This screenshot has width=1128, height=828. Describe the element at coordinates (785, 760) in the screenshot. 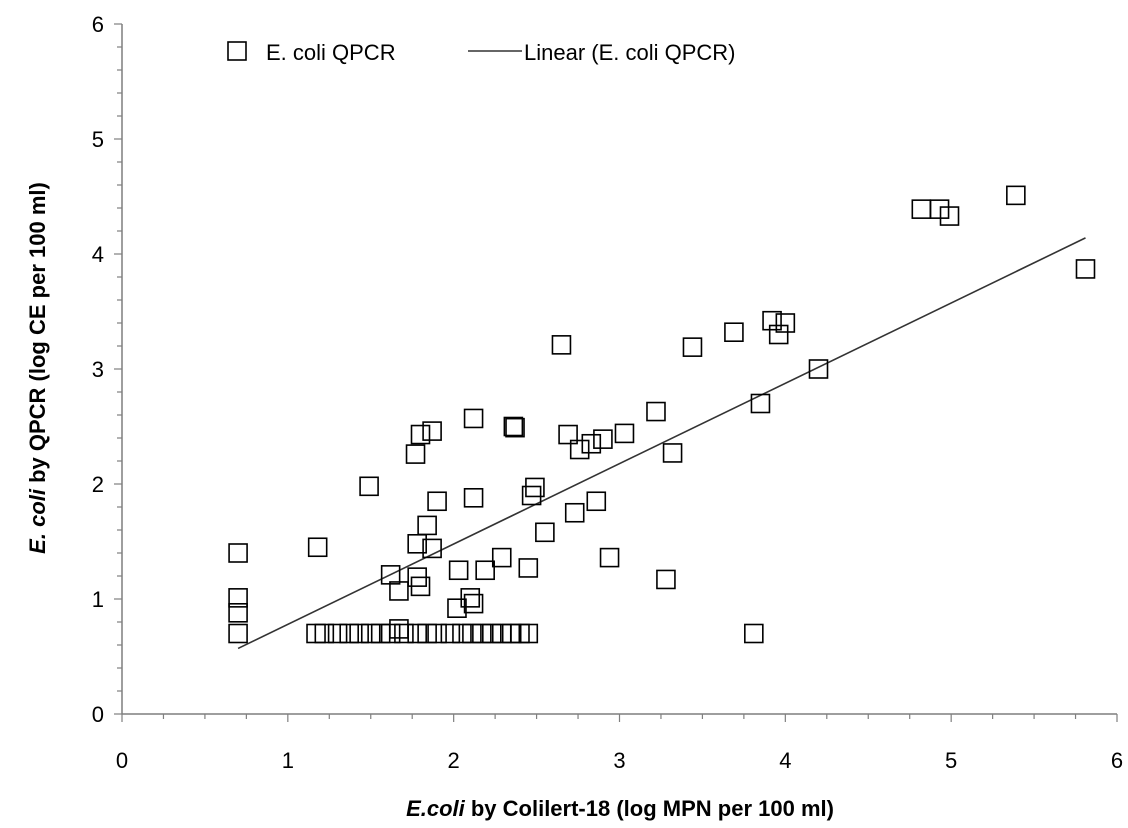

I see `x-tick-label: 4` at that location.